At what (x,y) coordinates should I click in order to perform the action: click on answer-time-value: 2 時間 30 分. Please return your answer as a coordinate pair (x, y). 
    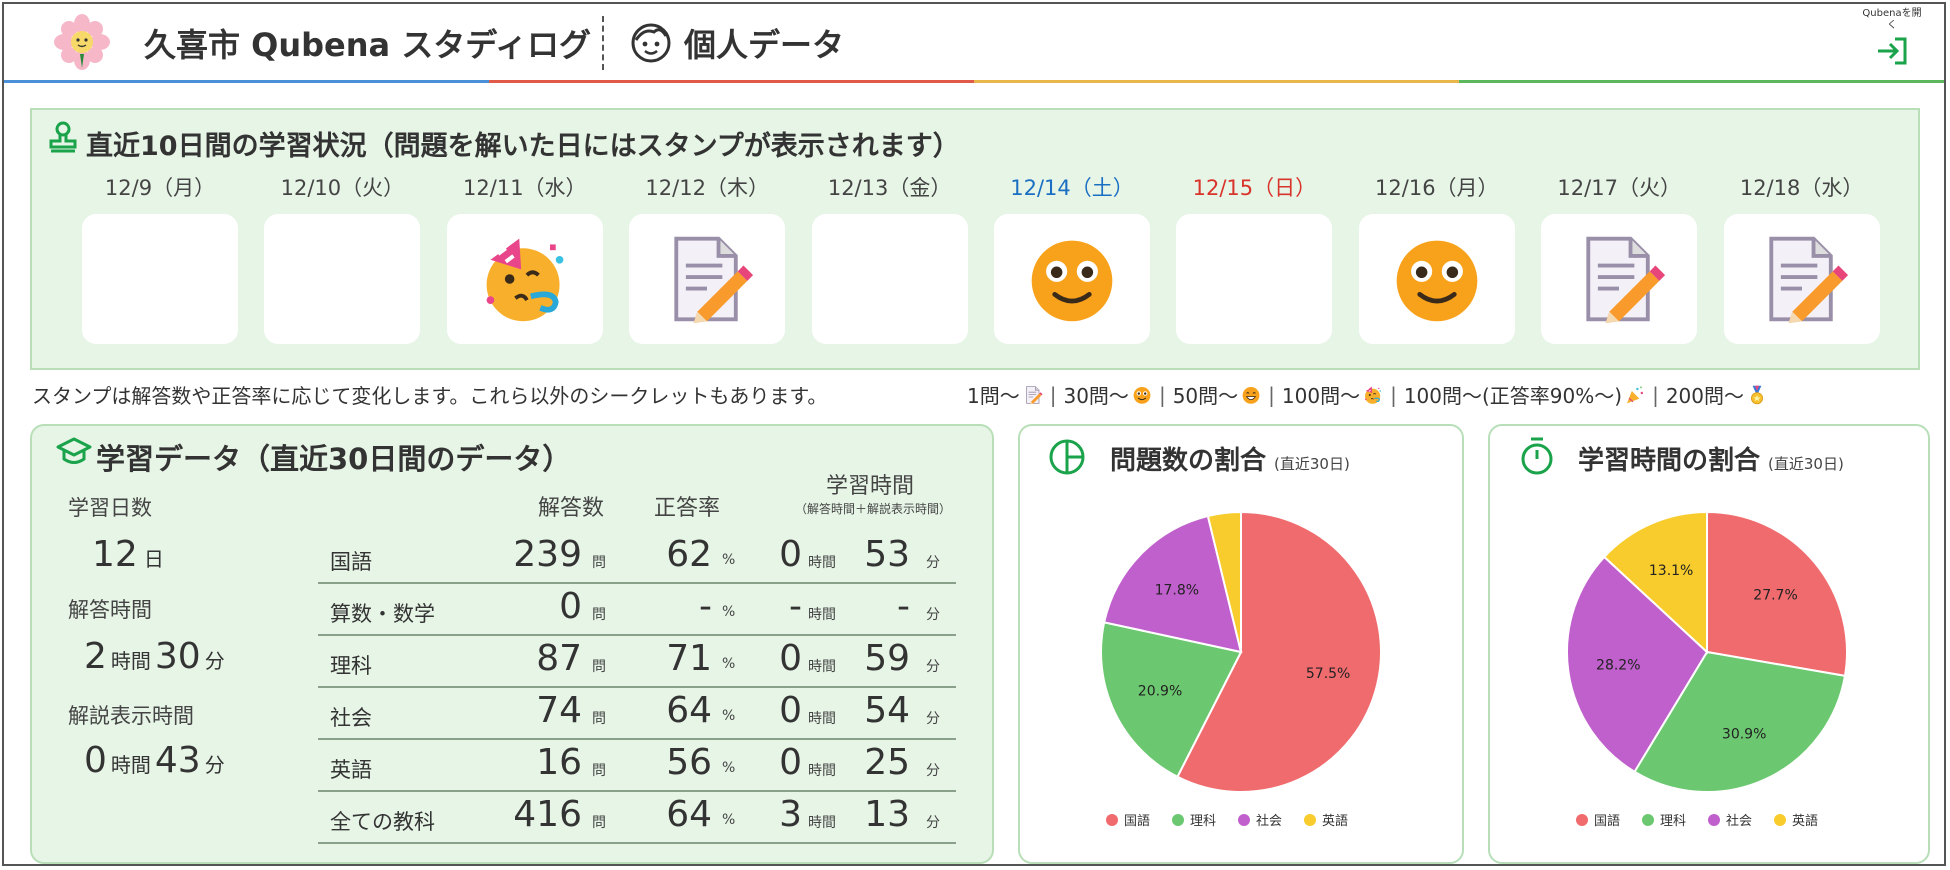
    Looking at the image, I should click on (154, 656).